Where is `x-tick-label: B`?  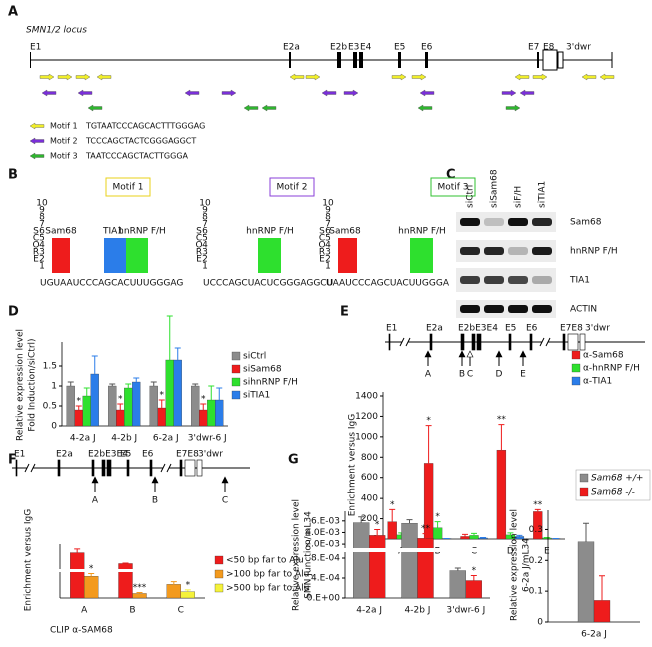
x-tick-label: B is located at coordinates (132, 611).